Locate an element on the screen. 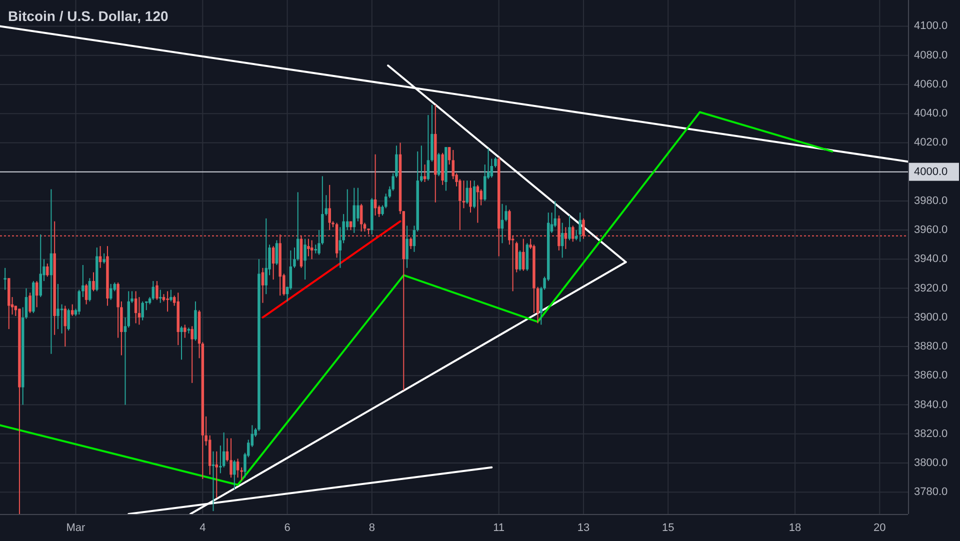 Image resolution: width=960 pixels, height=541 pixels. ref-line-label: 4000.0 is located at coordinates (931, 172).